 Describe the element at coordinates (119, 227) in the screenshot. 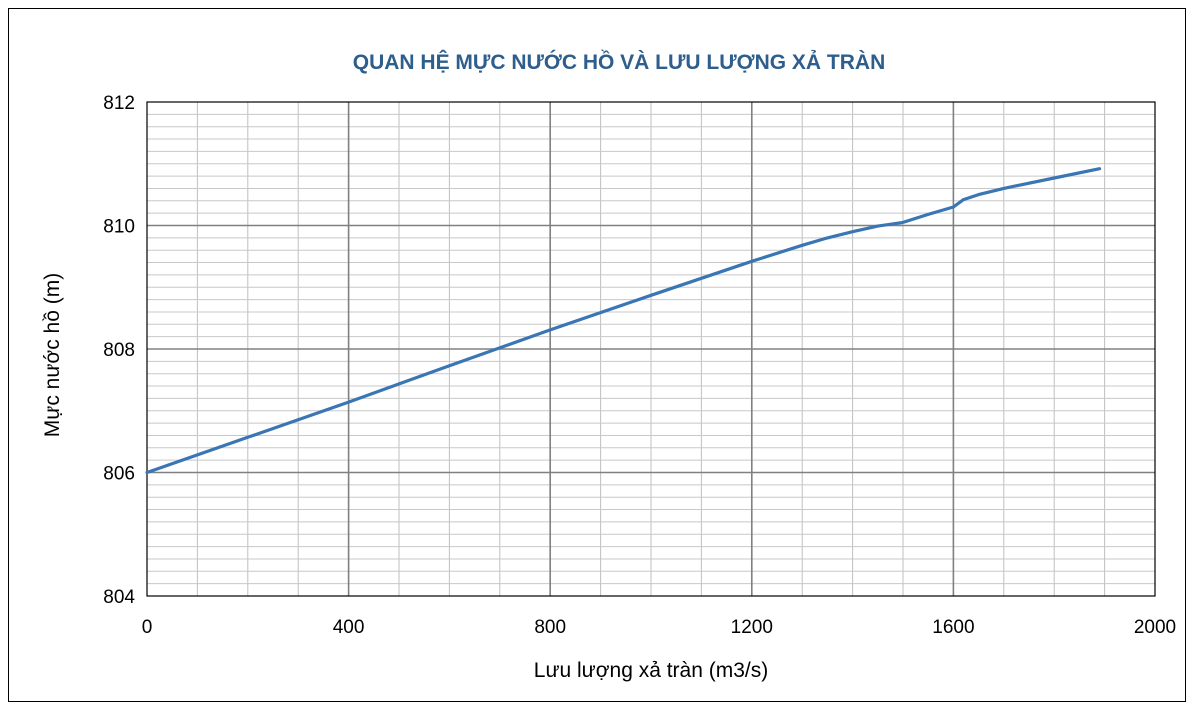

I see `y-tick-label: 810` at that location.